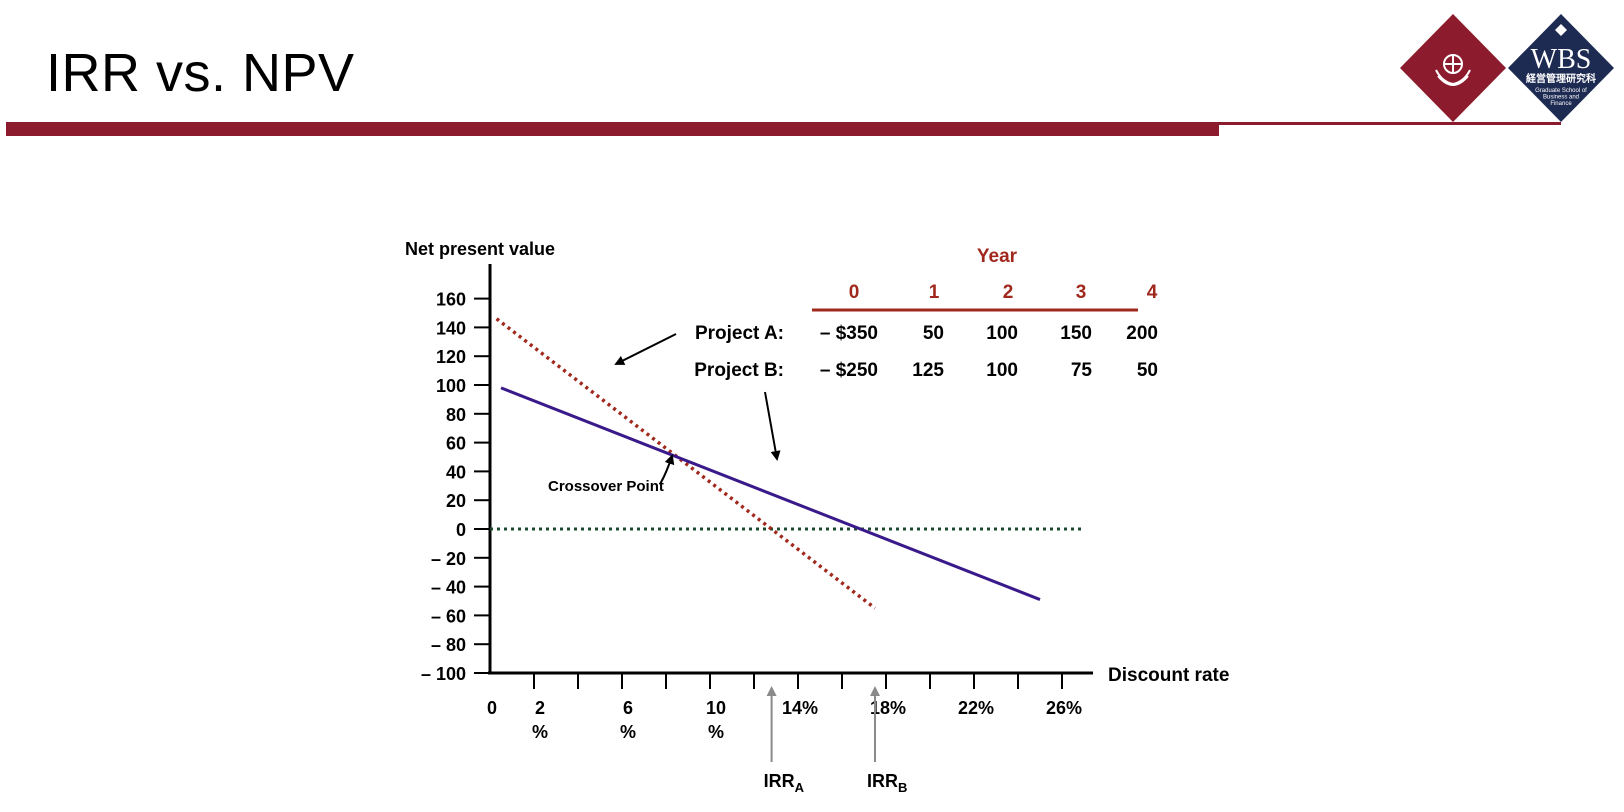 The height and width of the screenshot is (812, 1624). Describe the element at coordinates (456, 501) in the screenshot. I see `y-tick-label: 20` at that location.